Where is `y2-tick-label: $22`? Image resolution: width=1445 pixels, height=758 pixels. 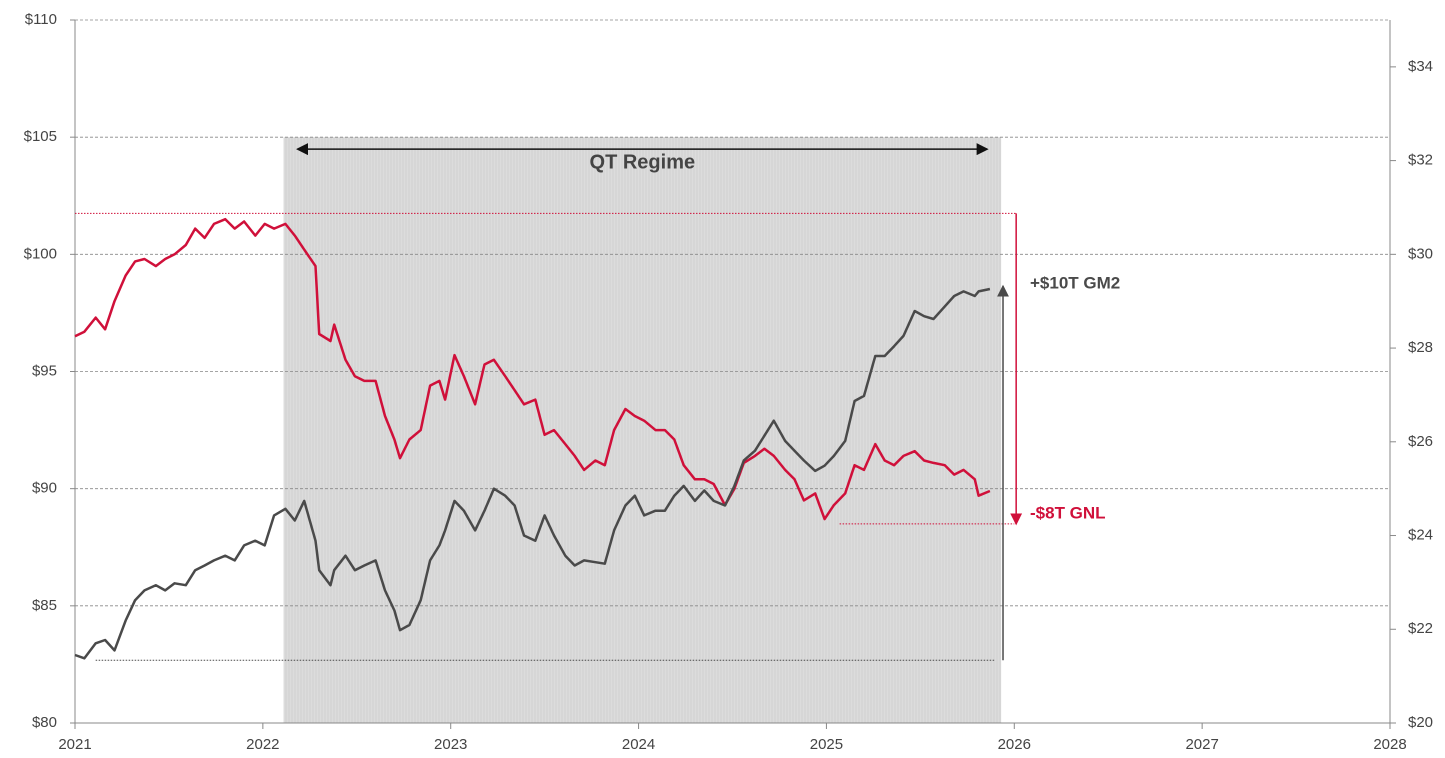 y2-tick-label: $22 is located at coordinates (1420, 628).